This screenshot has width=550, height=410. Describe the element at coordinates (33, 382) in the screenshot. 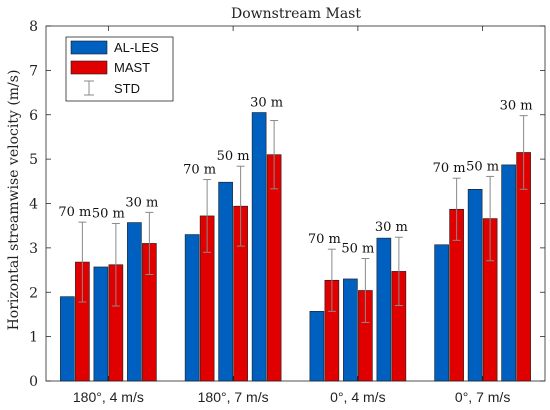

I see `y-tick-label: 0` at that location.